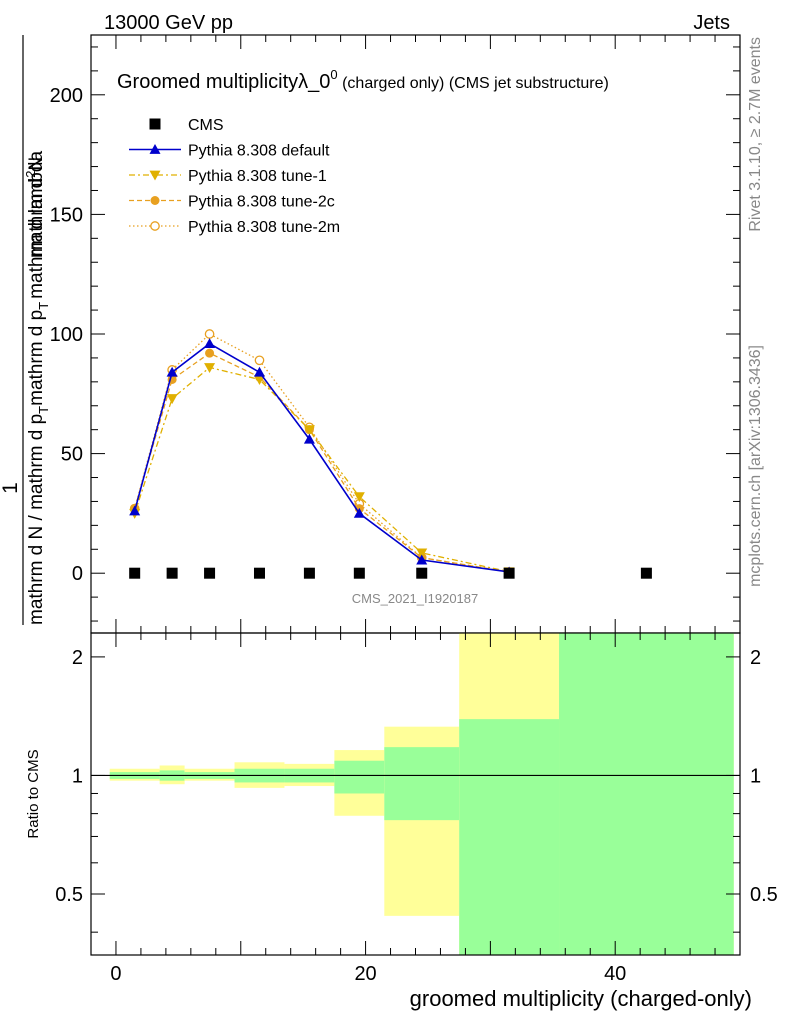  I want to click on legend-item: Pythia 8.308 tune-2c, so click(232, 202).